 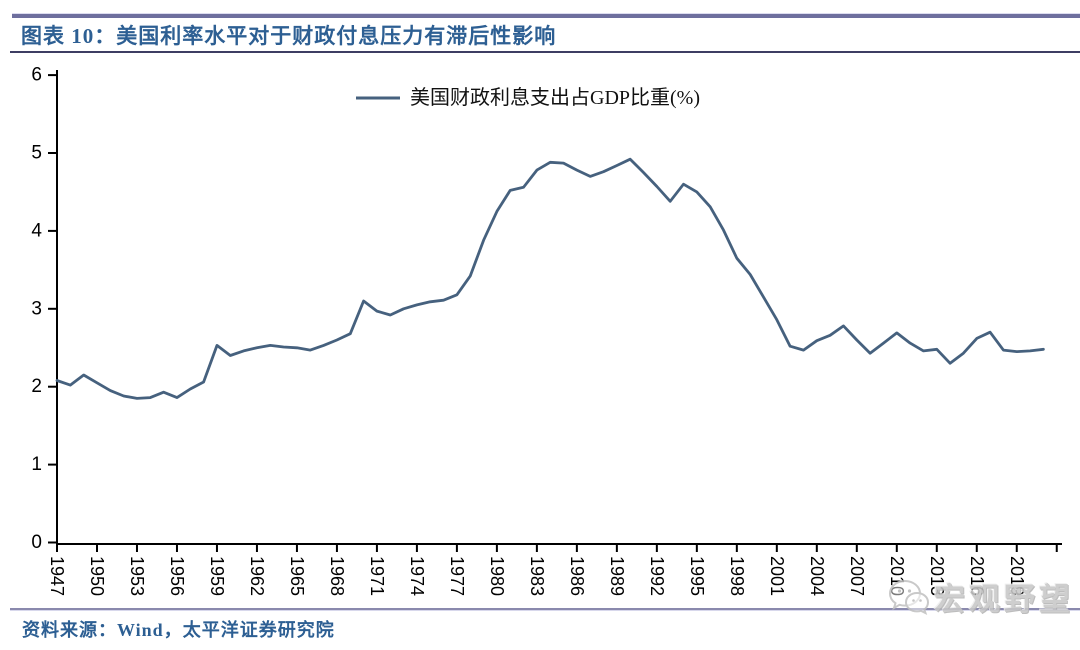 I want to click on x-tick-label: 2019, so click(x=1017, y=576).